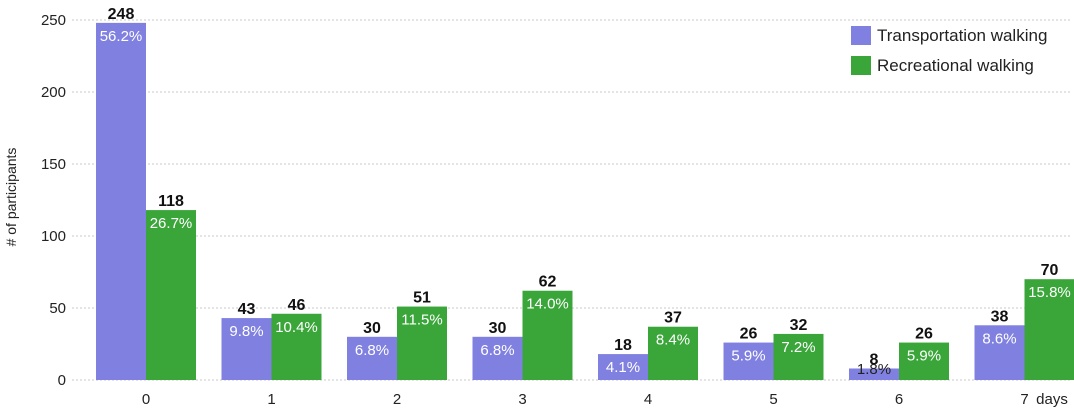 This screenshot has width=1074, height=410. I want to click on count-label: 118, so click(171, 201).